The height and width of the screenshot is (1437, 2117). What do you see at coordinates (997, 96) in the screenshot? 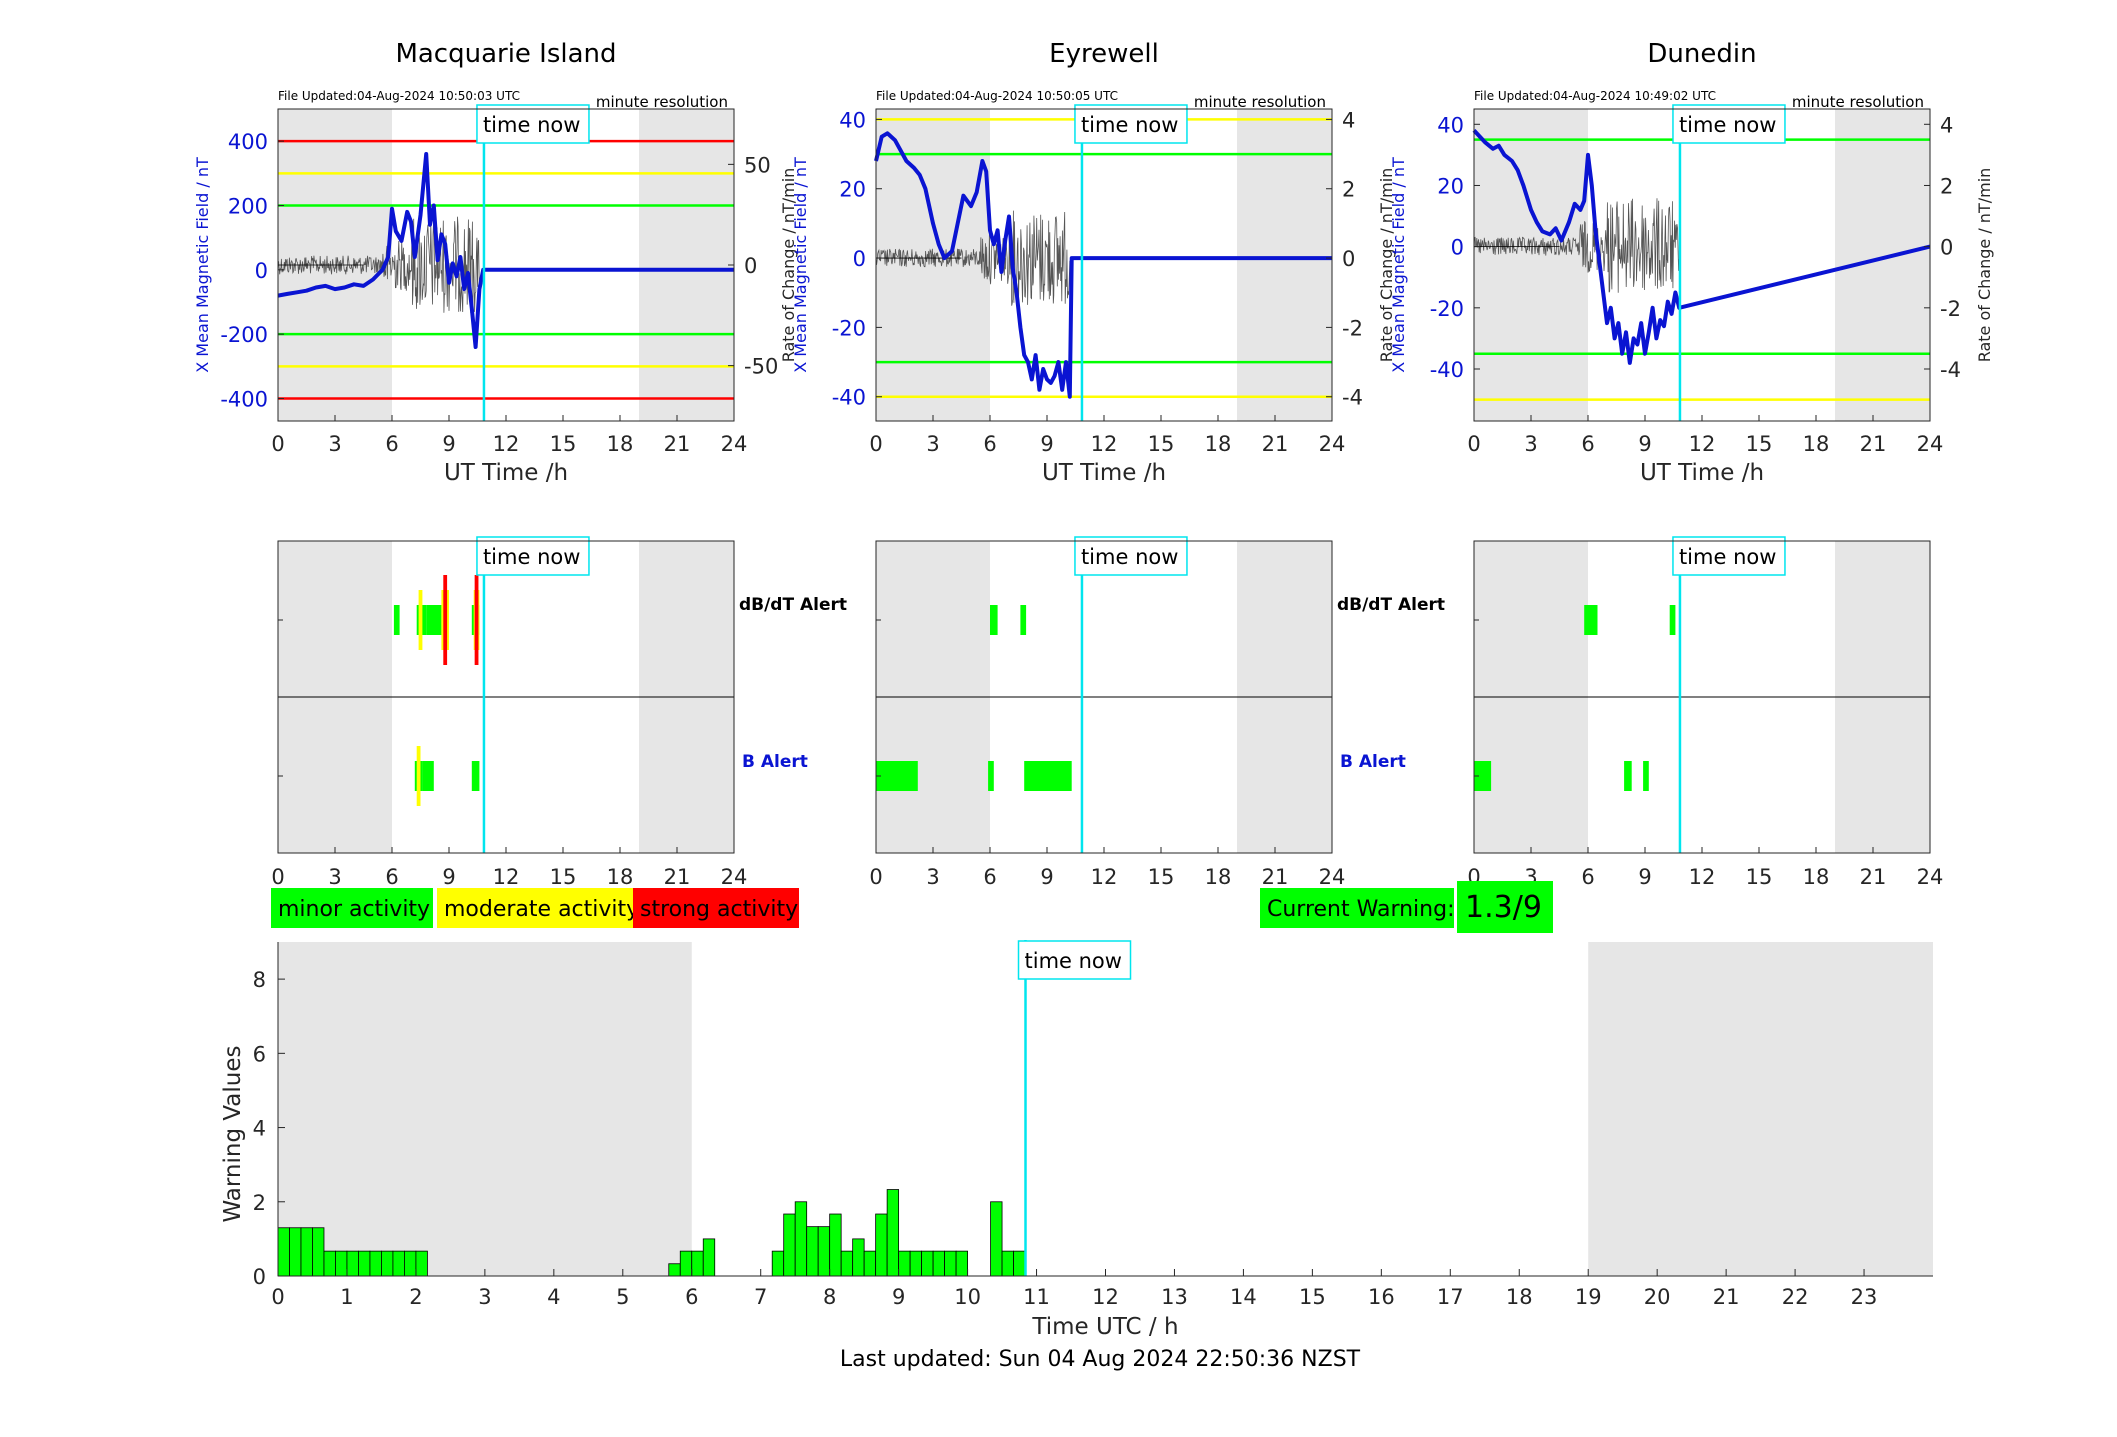
I see `file-updated: File Updated:04-Aug-2024 10:50:05 UTC` at bounding box center [997, 96].